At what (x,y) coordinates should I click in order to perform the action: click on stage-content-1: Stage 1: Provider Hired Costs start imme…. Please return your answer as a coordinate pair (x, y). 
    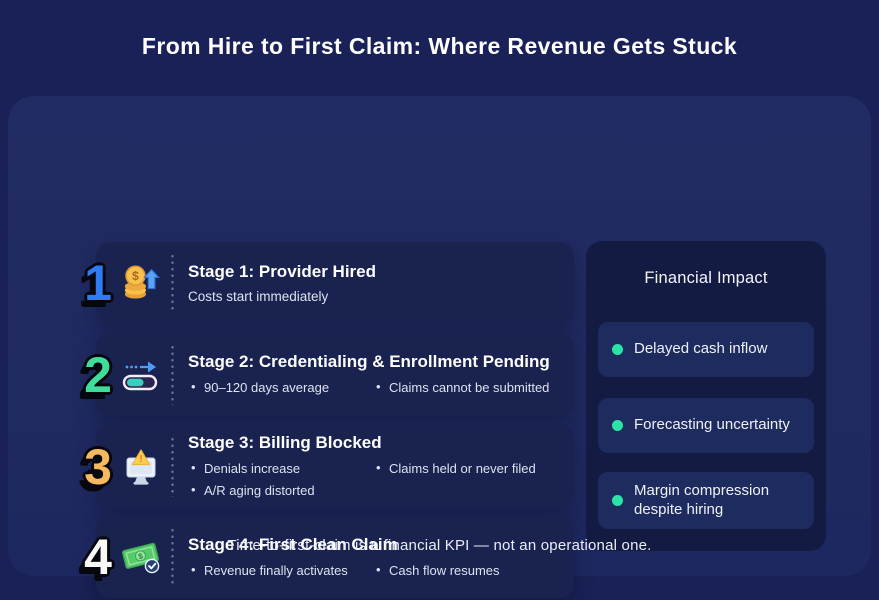
    Looking at the image, I should click on (381, 283).